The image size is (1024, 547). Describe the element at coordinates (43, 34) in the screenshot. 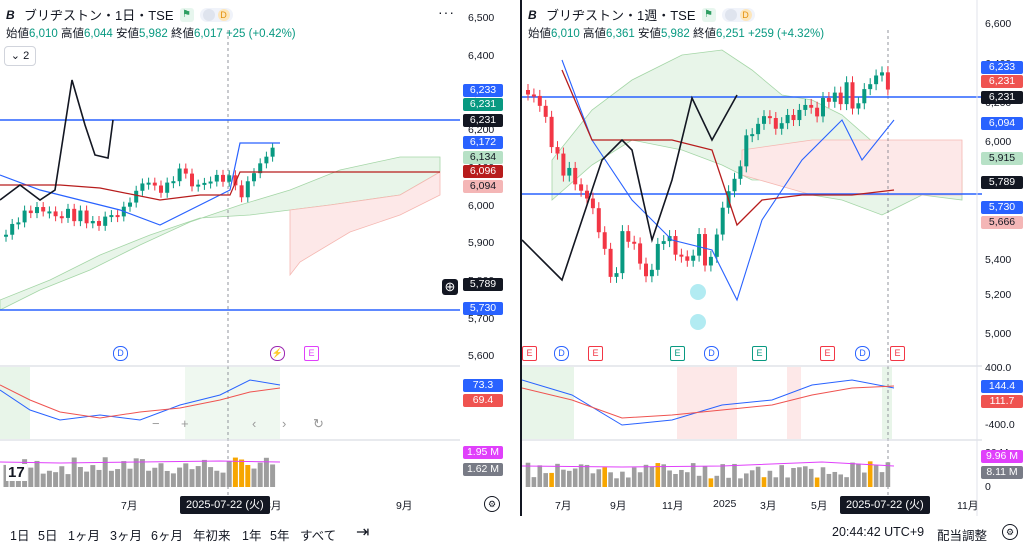

I see `open-value: 6,010` at that location.